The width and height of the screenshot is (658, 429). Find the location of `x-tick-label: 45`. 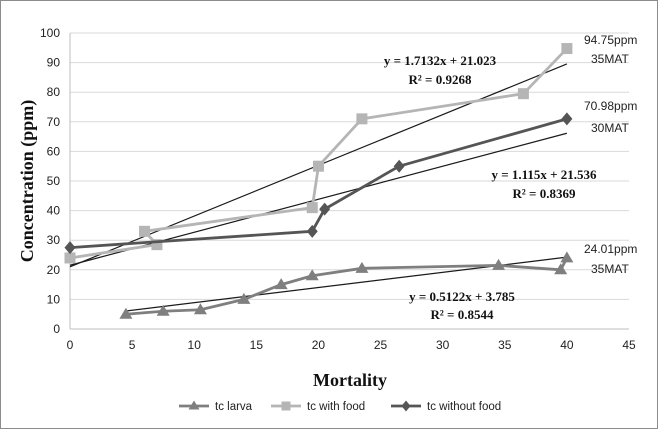

x-tick-label: 45 is located at coordinates (629, 345).